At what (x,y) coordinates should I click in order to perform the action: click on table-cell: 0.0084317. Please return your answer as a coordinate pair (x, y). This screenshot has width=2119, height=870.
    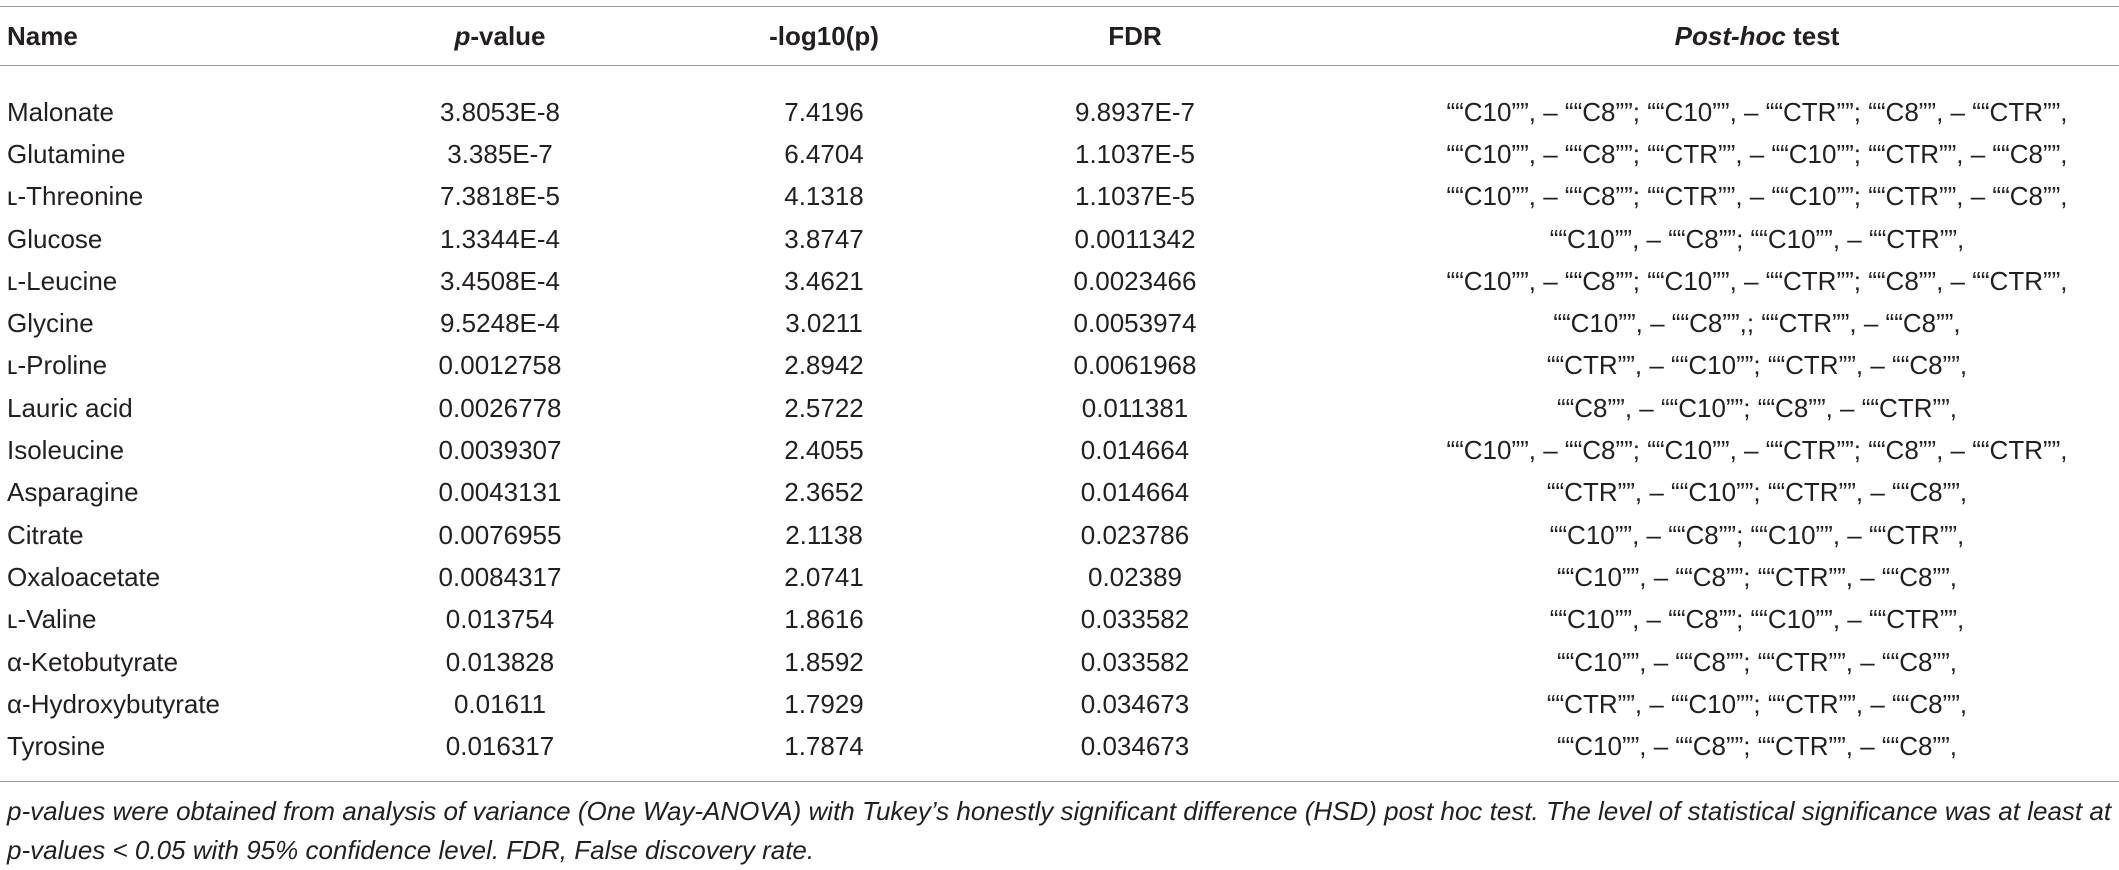
    Looking at the image, I should click on (500, 576).